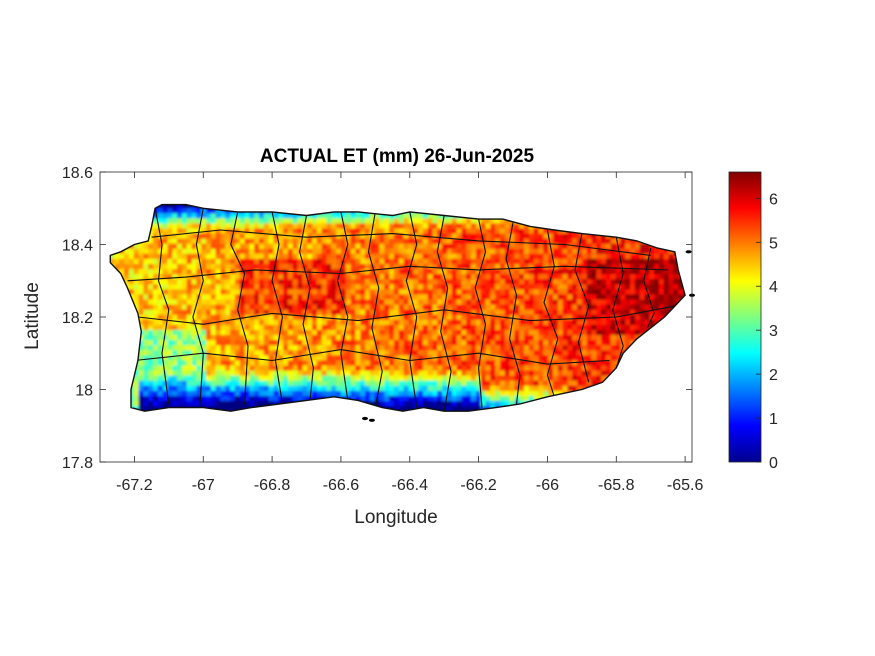 The width and height of the screenshot is (875, 656). Describe the element at coordinates (773, 375) in the screenshot. I see `colorbar-tick-label: 2` at that location.